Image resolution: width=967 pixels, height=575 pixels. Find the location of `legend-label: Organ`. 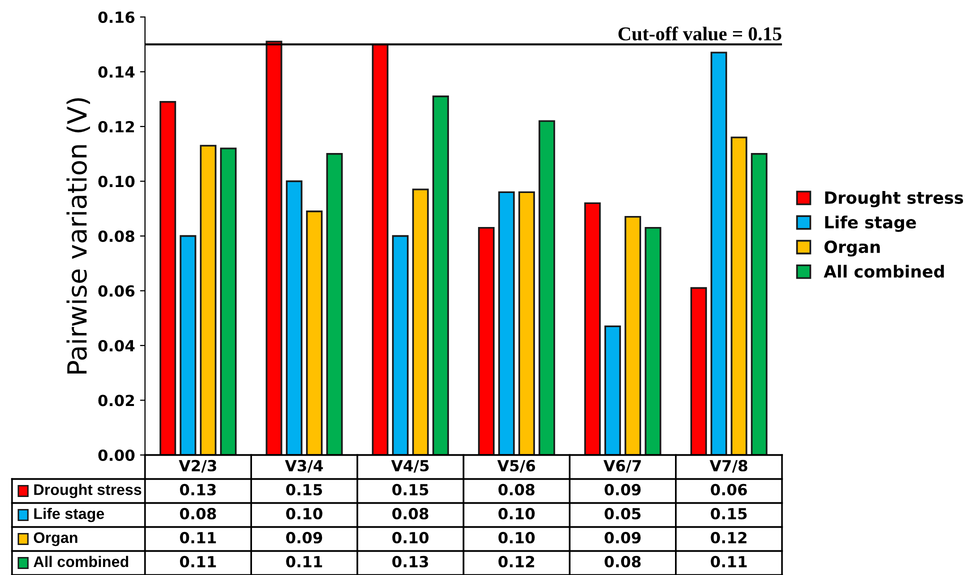

legend-label: Organ is located at coordinates (852, 248).